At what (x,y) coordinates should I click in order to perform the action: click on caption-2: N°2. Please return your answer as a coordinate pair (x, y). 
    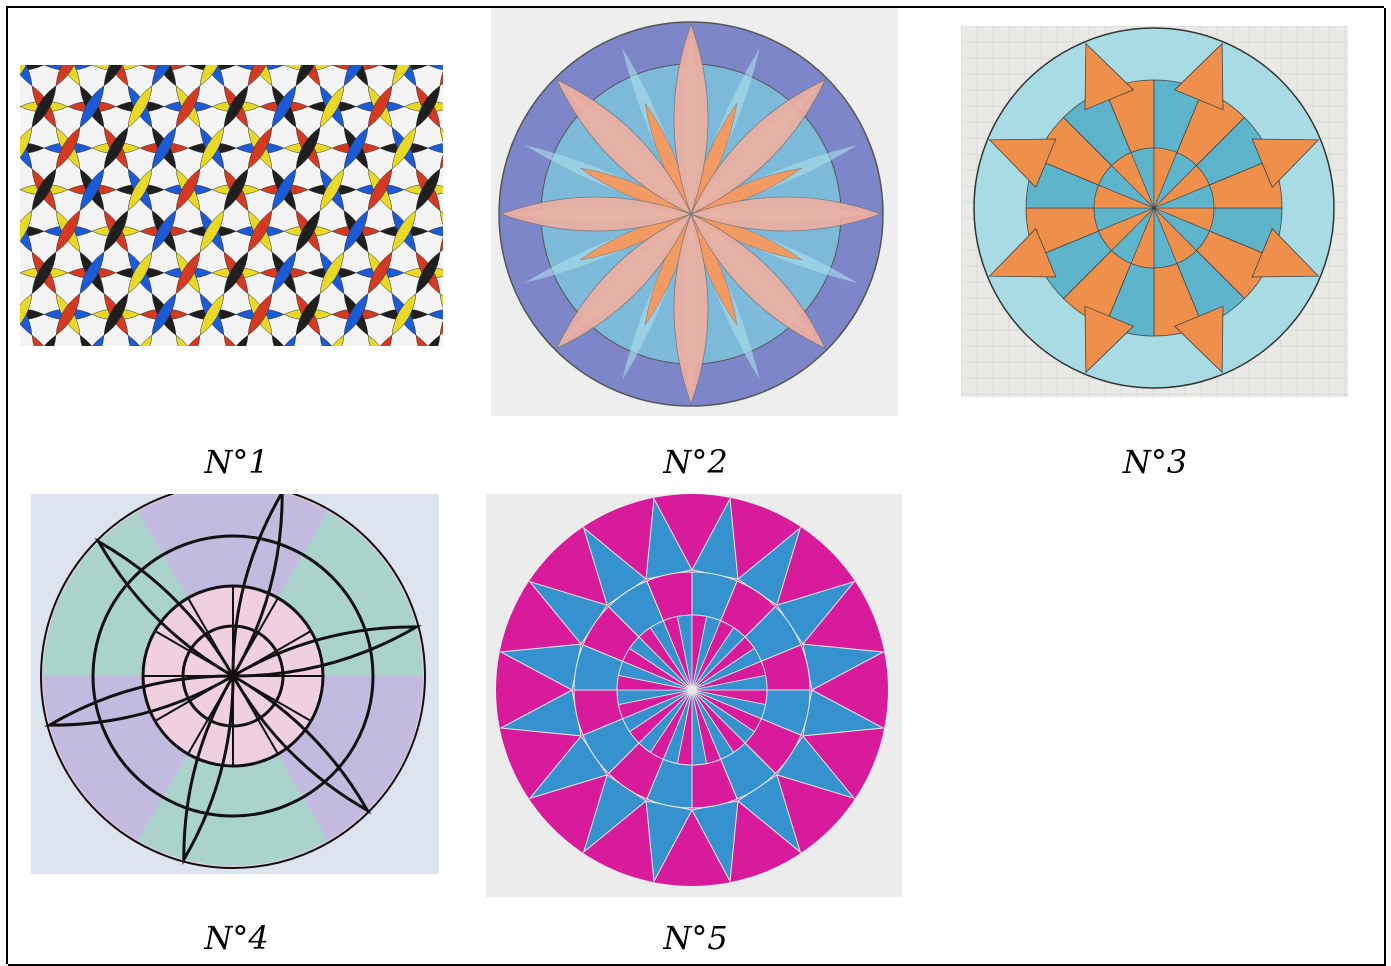
    Looking at the image, I should click on (696, 463).